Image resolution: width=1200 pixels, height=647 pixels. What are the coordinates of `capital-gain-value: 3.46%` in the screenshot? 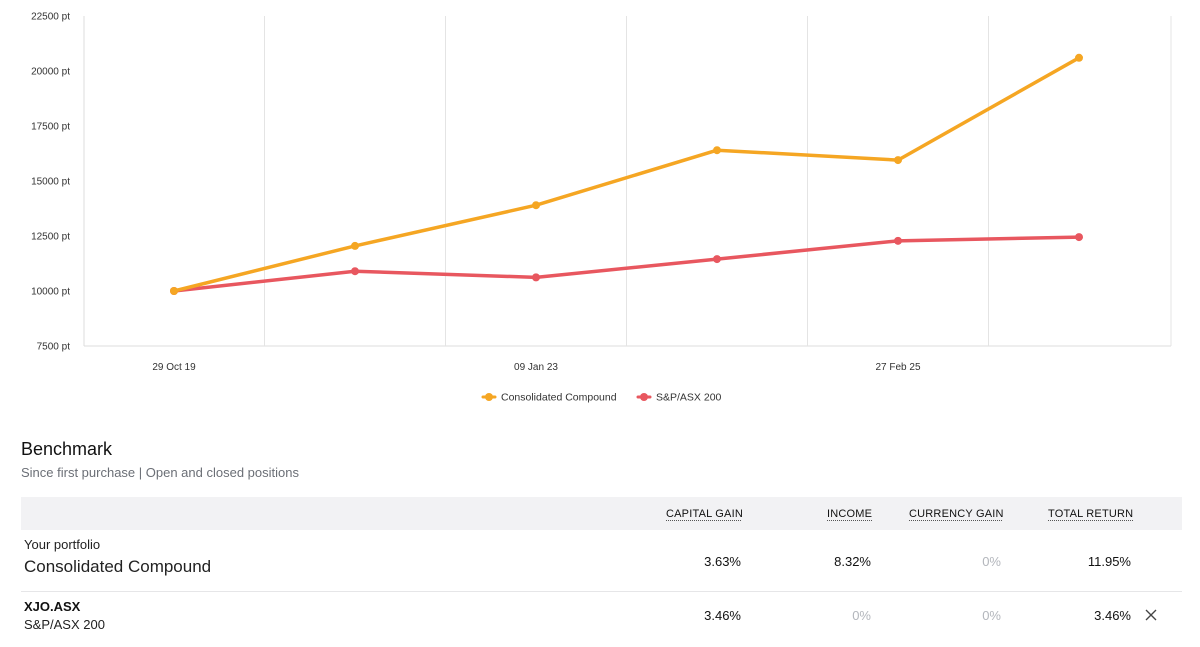 It's located at (722, 615).